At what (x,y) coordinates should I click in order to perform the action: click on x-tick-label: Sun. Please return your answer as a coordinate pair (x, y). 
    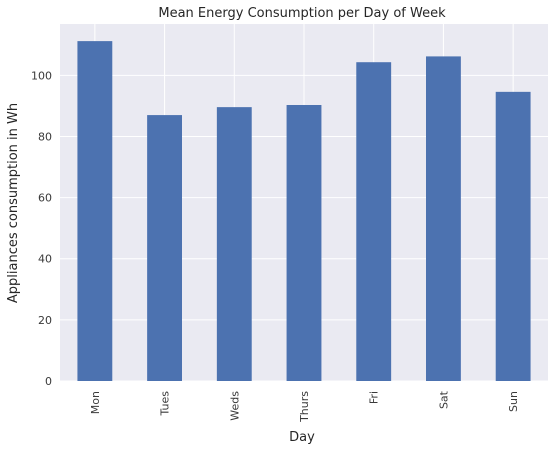
    Looking at the image, I should click on (513, 401).